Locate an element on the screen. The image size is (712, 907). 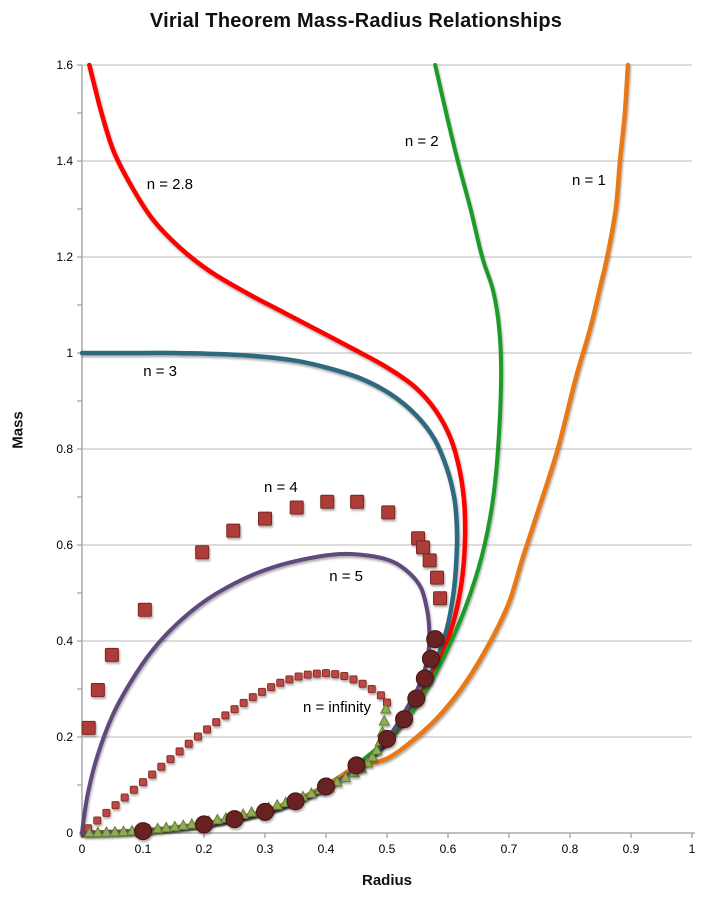
y-tick-label: 1 is located at coordinates (69, 353).